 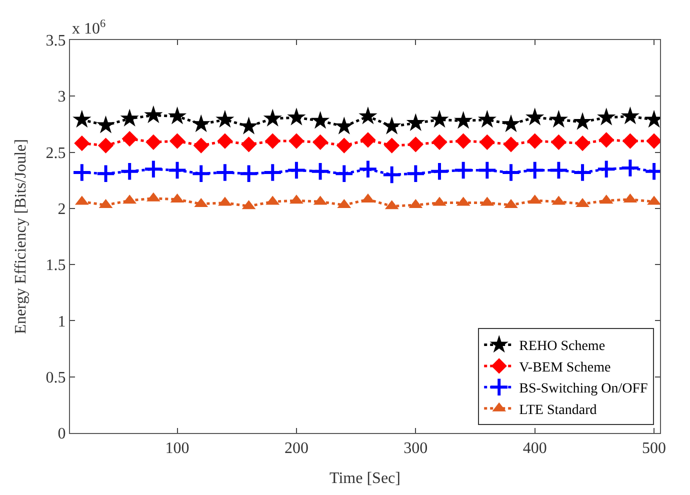 What do you see at coordinates (365, 478) in the screenshot?
I see `x-axis-title: Time [Sec]` at bounding box center [365, 478].